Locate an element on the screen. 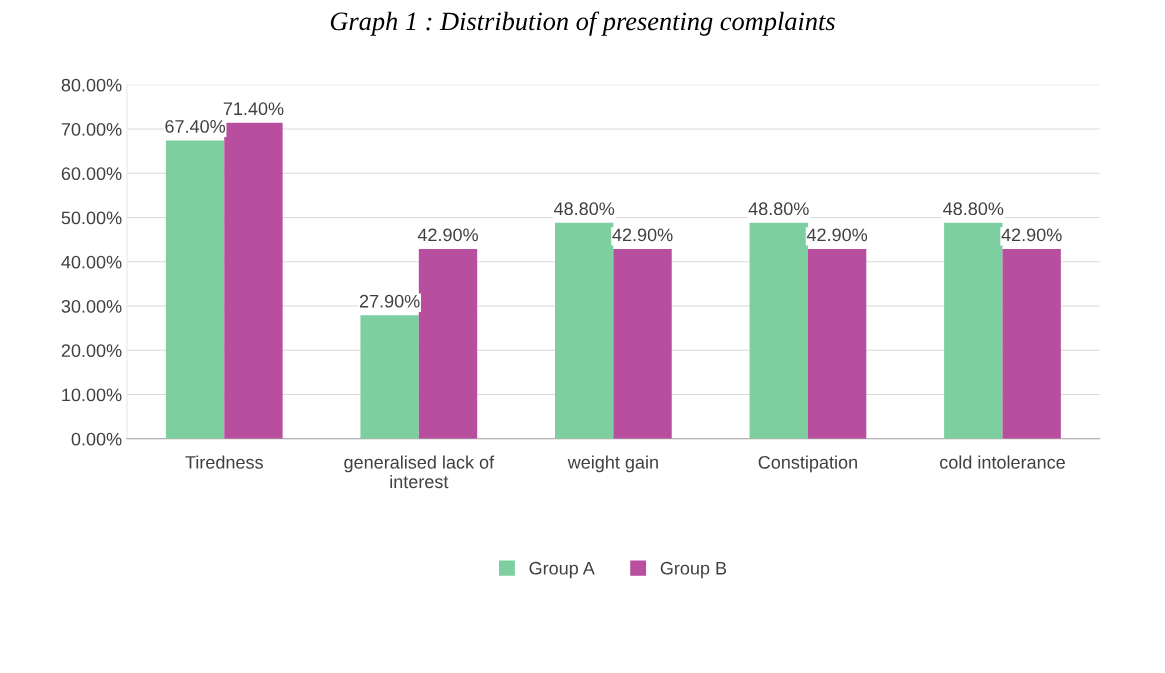 This screenshot has height=673, width=1165. x-tick-label: generalised lack of interest is located at coordinates (419, 472).